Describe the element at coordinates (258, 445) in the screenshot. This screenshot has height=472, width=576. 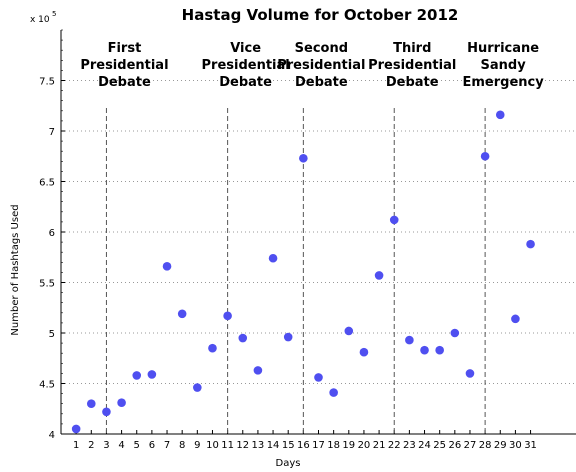
I see `x-tick-label: 13` at that location.